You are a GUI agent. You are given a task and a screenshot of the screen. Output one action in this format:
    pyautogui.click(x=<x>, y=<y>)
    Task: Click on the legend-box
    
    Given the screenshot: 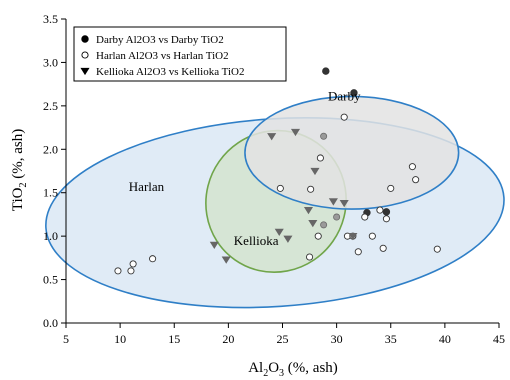 What is the action you would take?
    pyautogui.click(x=180, y=54)
    